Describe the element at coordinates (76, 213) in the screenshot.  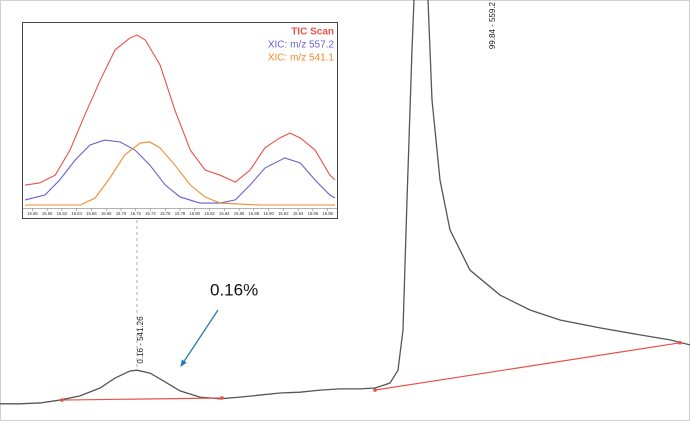
I see `x-tick-label: 15.64` at that location.